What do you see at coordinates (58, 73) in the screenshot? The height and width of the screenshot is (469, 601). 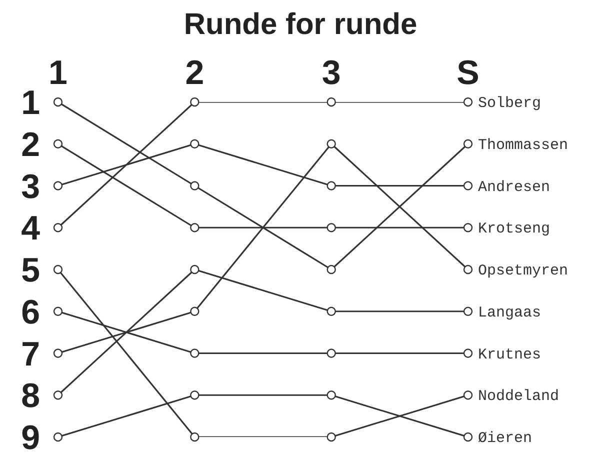 I see `x-tick-label: 1` at bounding box center [58, 73].